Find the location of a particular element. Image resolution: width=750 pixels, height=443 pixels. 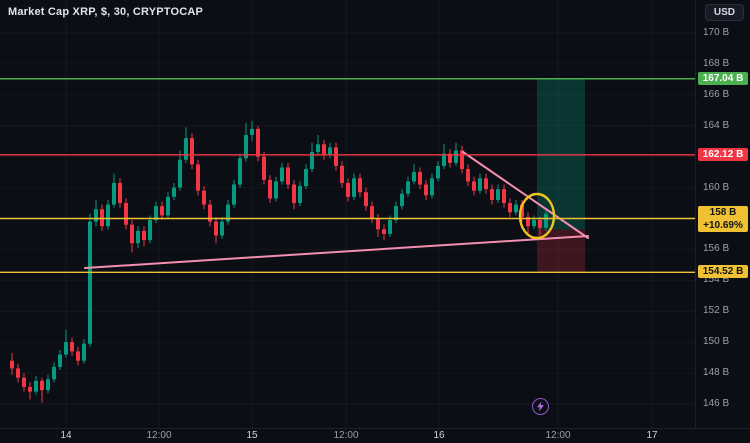

price-tick-label: 150 B is located at coordinates (716, 342).